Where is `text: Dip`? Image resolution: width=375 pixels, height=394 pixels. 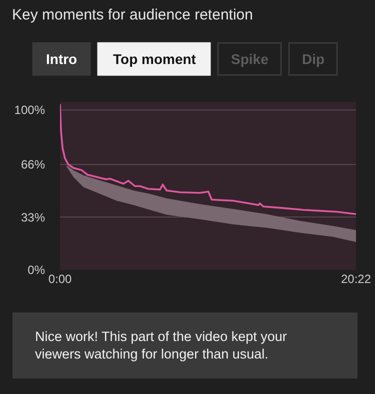
text: Dip is located at coordinates (313, 59).